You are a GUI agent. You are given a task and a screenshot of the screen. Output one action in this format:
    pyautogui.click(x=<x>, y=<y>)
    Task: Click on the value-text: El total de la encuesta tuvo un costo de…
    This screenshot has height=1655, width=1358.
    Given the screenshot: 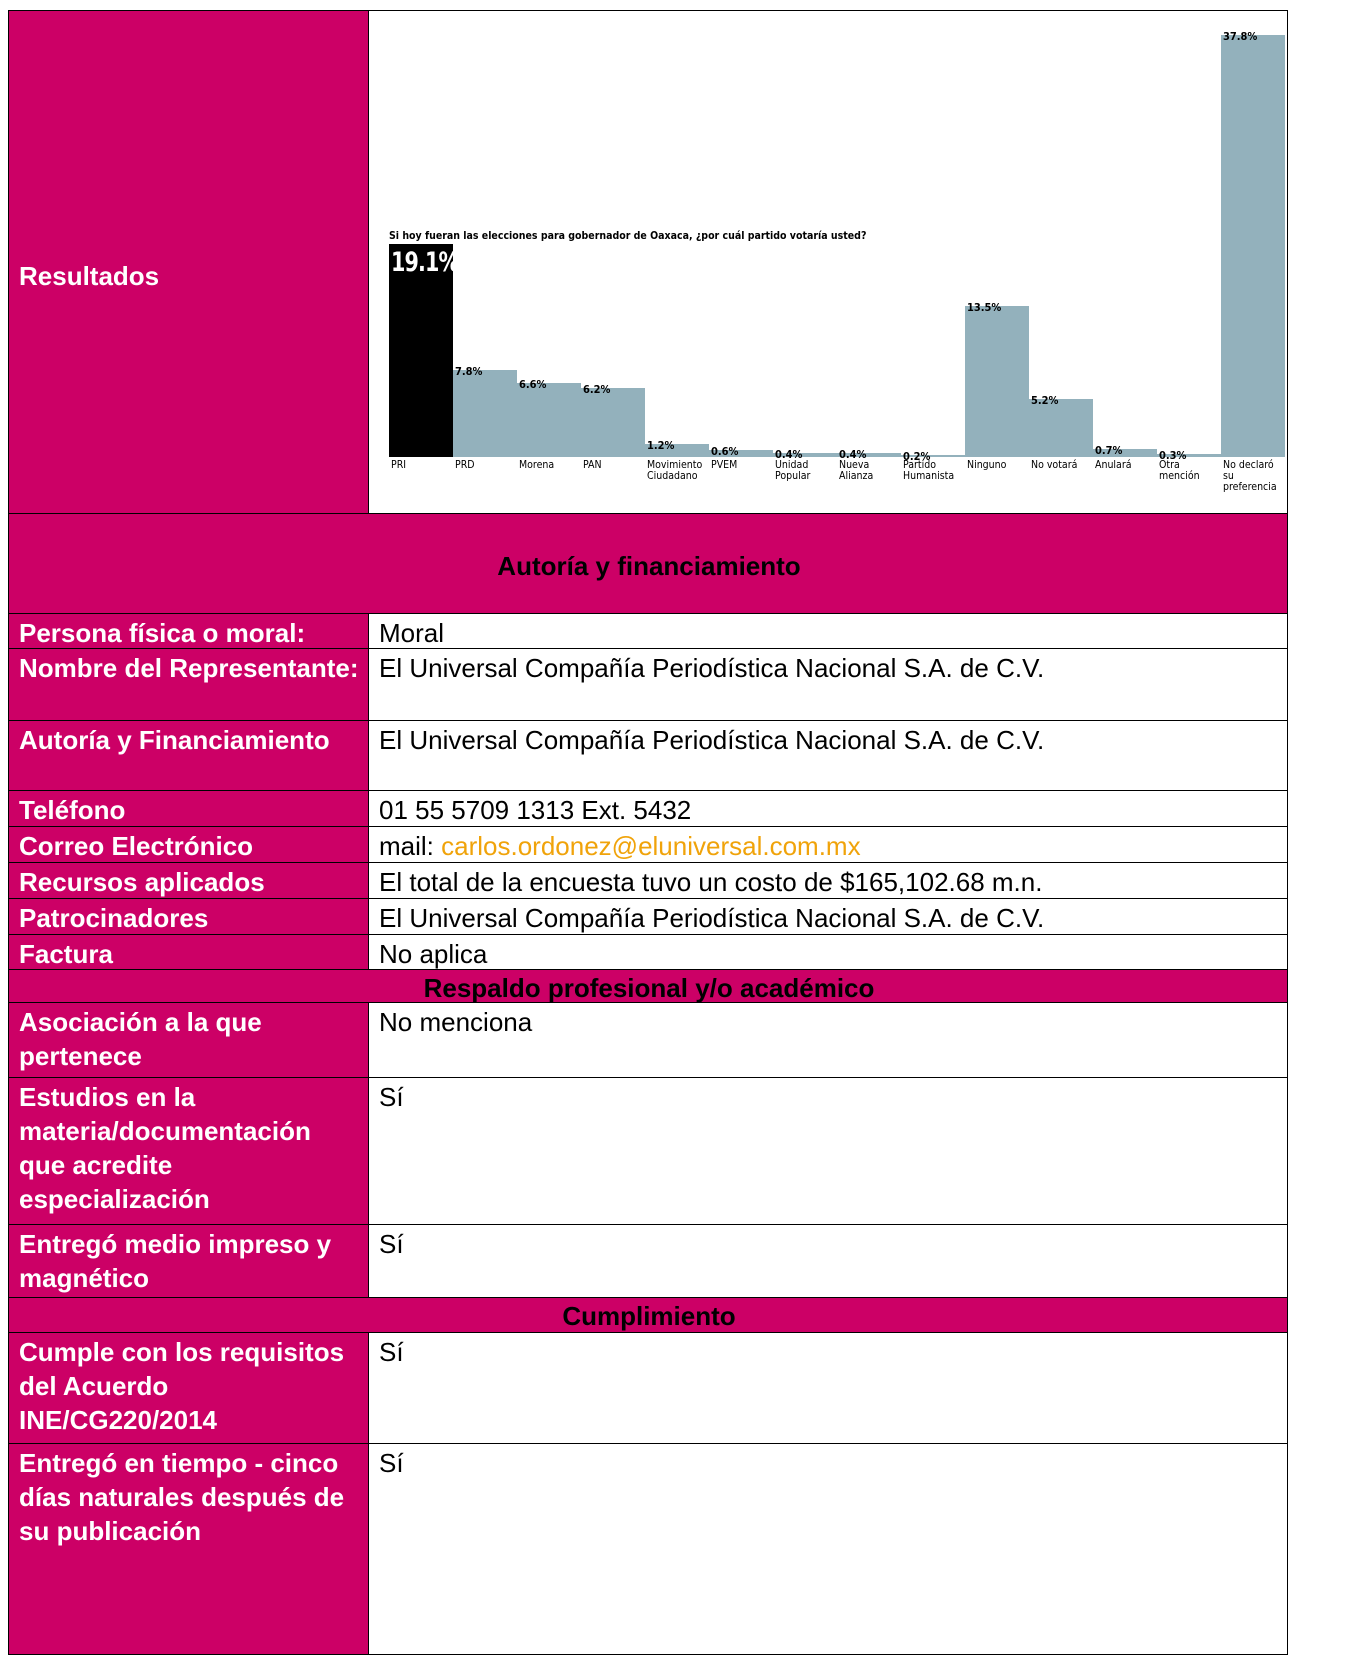 What is the action you would take?
    pyautogui.click(x=711, y=882)
    